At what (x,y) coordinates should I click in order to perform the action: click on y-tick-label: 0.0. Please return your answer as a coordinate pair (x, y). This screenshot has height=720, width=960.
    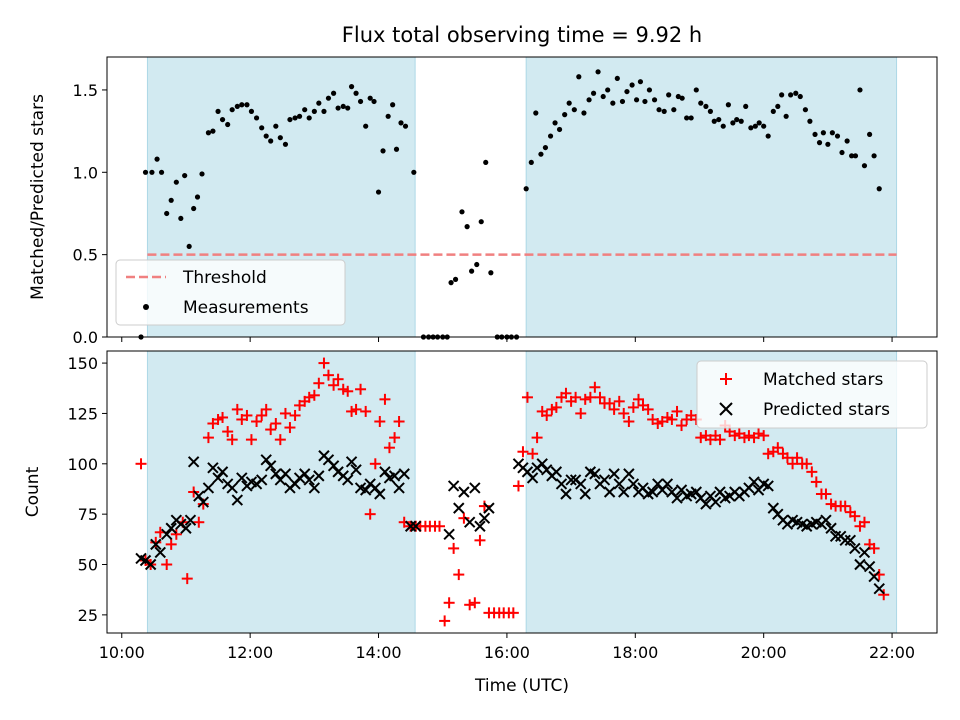
    Looking at the image, I should click on (85, 337).